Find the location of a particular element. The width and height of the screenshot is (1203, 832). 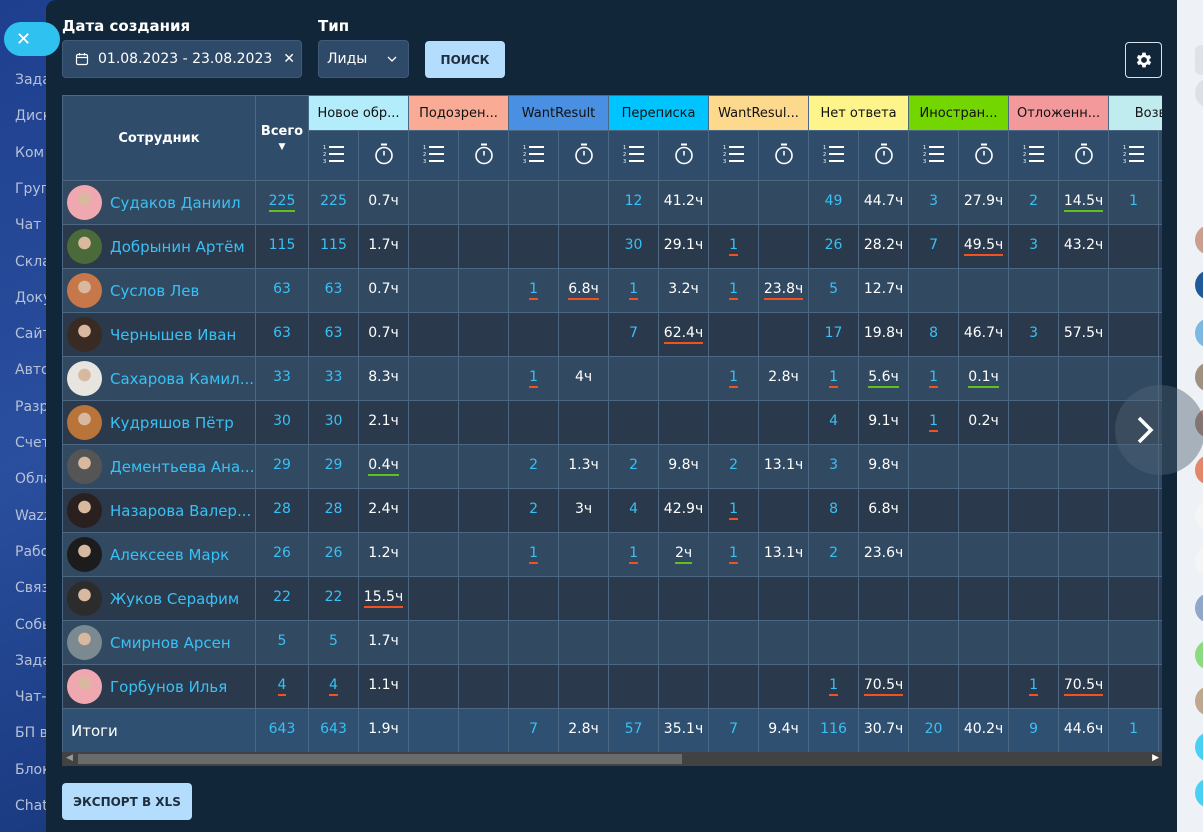

date-range-input: 01.08.2023 - 23.08.2023 ✕ is located at coordinates (182, 59).